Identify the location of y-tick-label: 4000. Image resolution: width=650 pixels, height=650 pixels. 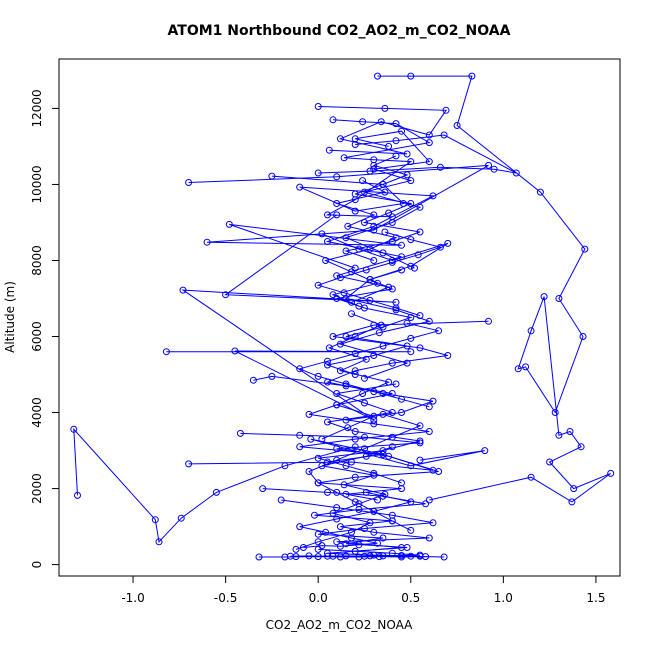
(37, 412).